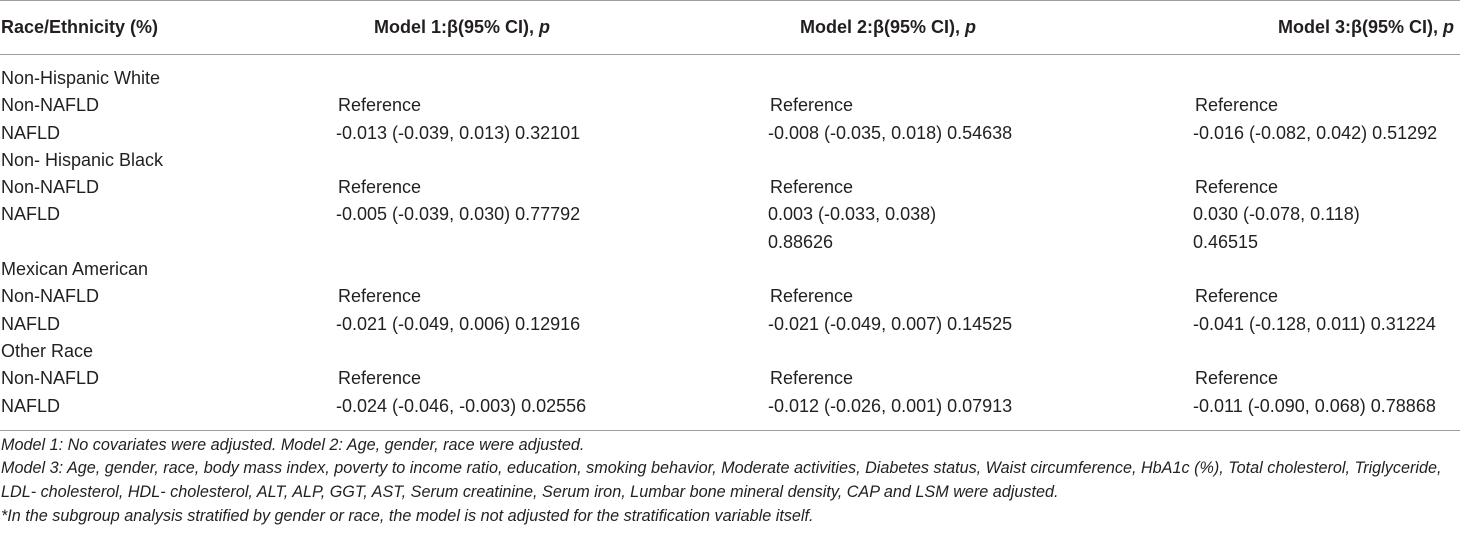 Image resolution: width=1460 pixels, height=539 pixels. I want to click on model-2-value-cell: -0.008 (-0.035, 0.018) 0.54638, so click(980, 133).